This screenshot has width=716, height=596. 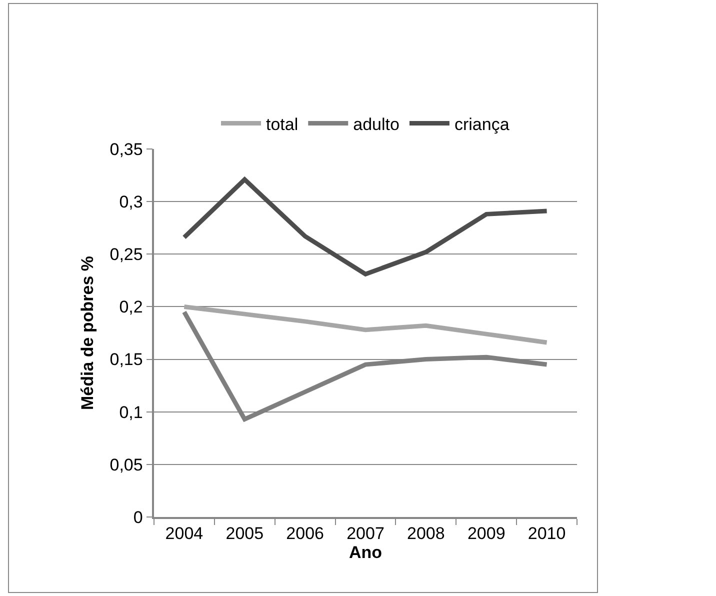 What do you see at coordinates (131, 307) in the screenshot?
I see `y-tick-label: 0,2` at bounding box center [131, 307].